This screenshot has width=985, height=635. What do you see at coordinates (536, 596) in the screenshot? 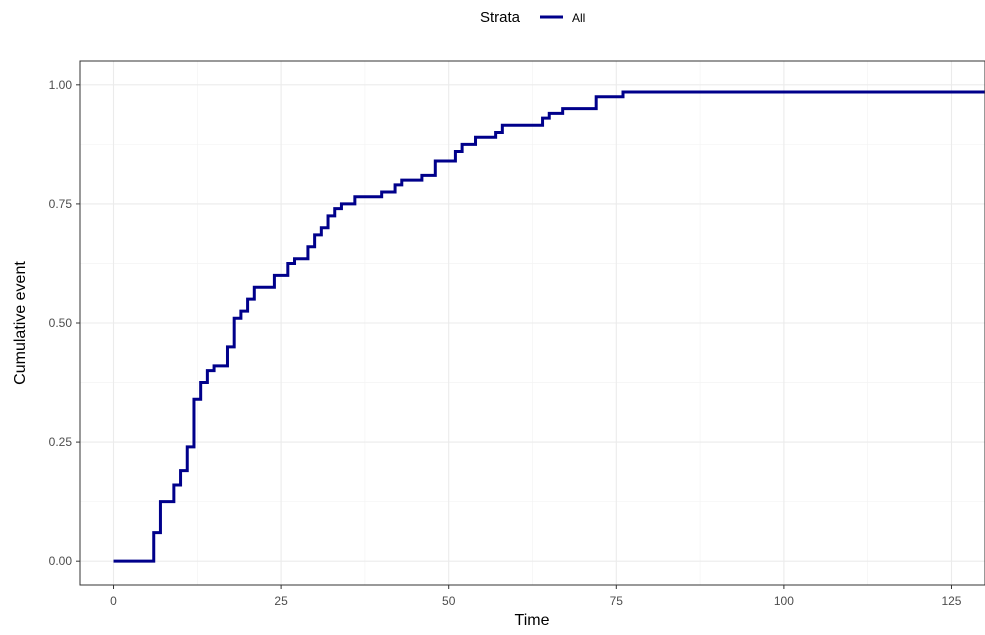
I see `x-axis: 0 25 50 75 100 125` at bounding box center [536, 596].